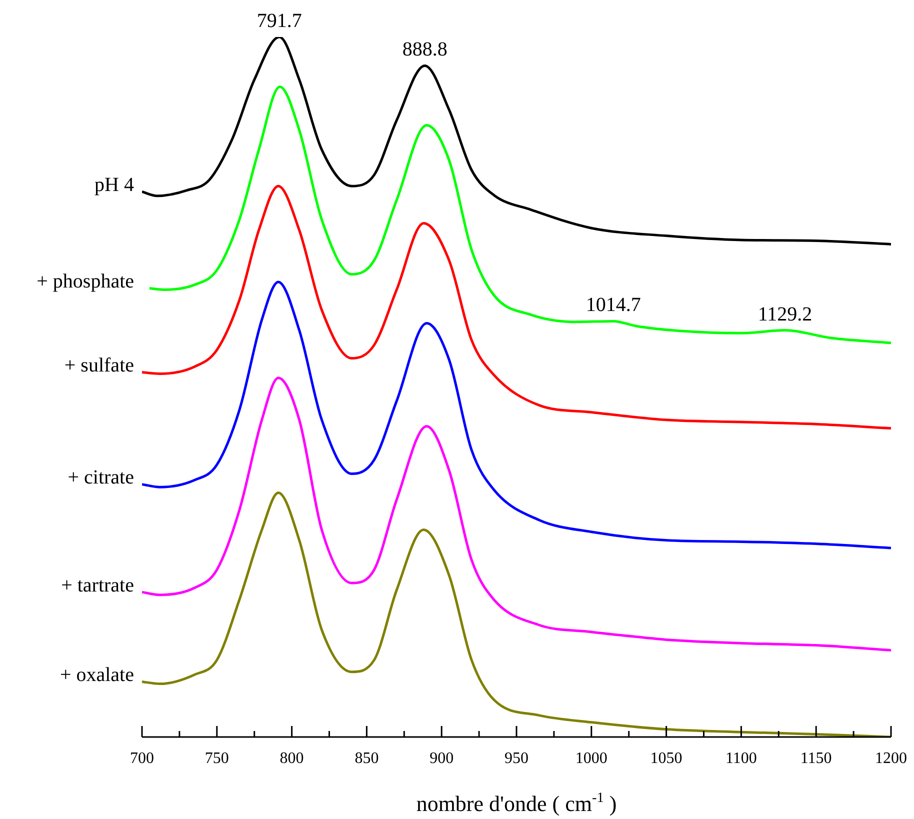 This screenshot has width=914, height=819. I want to click on x-tick-label: 950, so click(516, 759).